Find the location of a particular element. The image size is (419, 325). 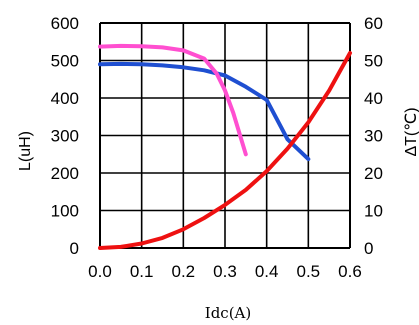

x-tick-label: 0.6 is located at coordinates (350, 271).